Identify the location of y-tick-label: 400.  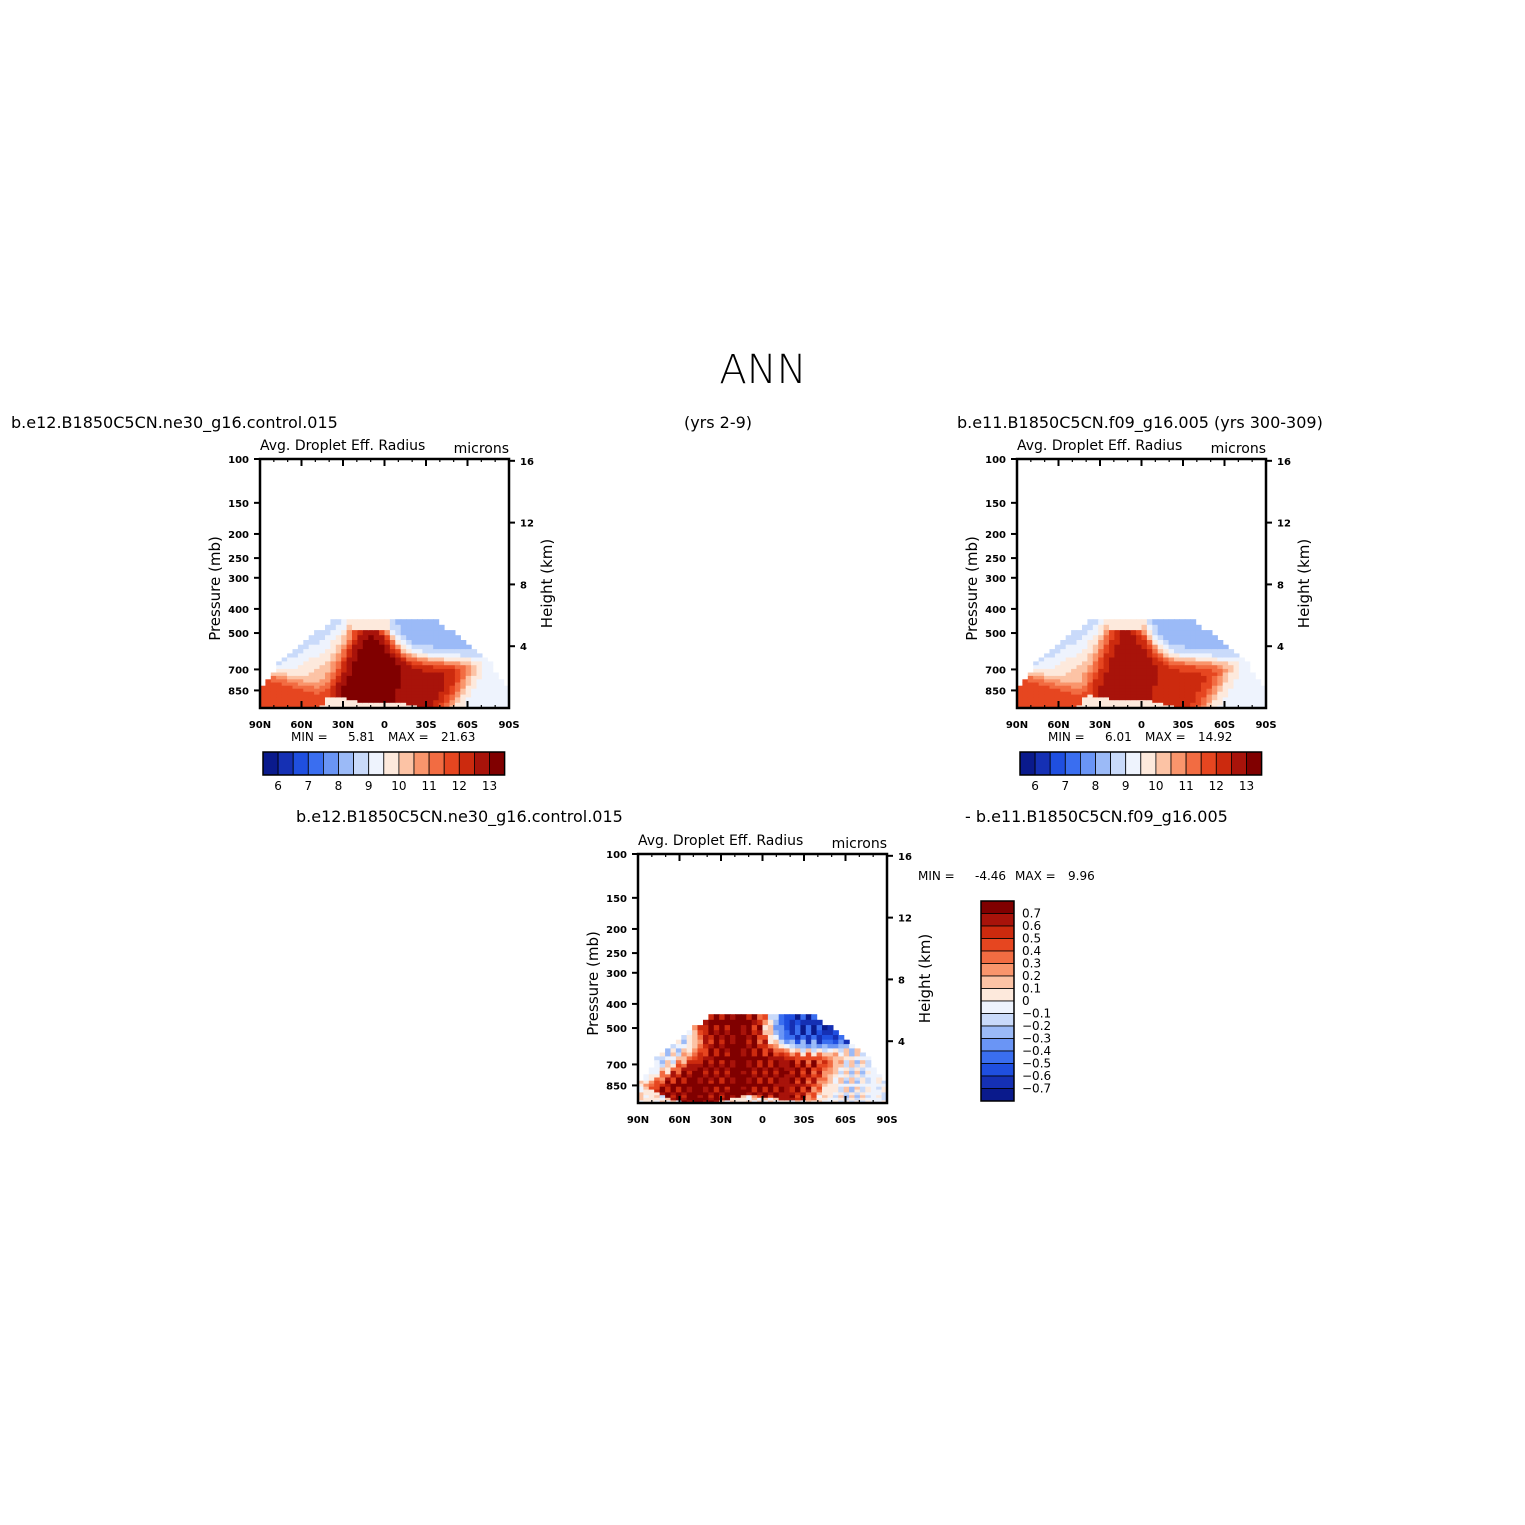
(616, 1005).